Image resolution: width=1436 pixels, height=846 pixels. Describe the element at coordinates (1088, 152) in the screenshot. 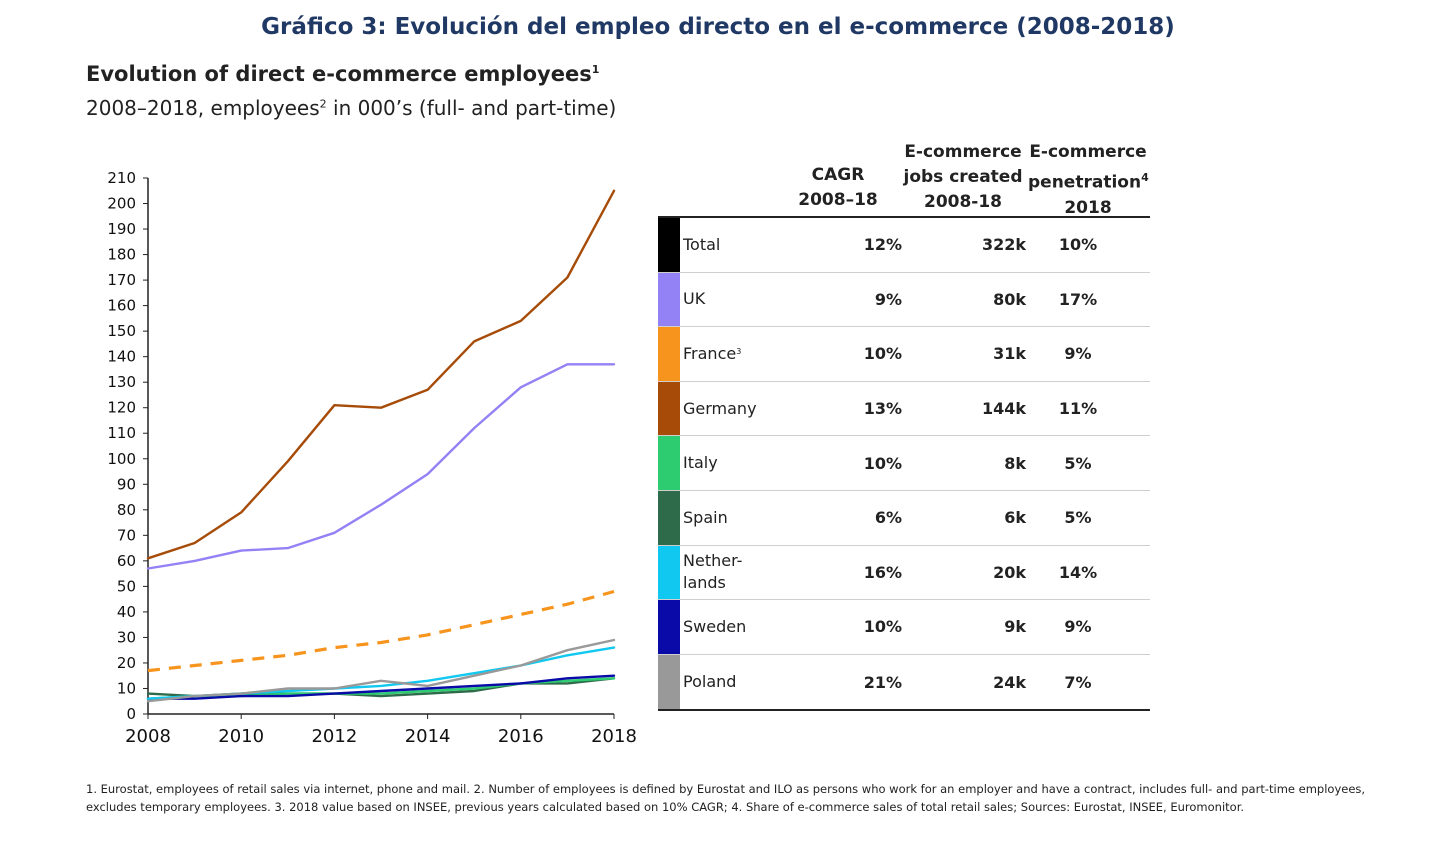

I see `header-penetration-line-1: E-commerce` at that location.